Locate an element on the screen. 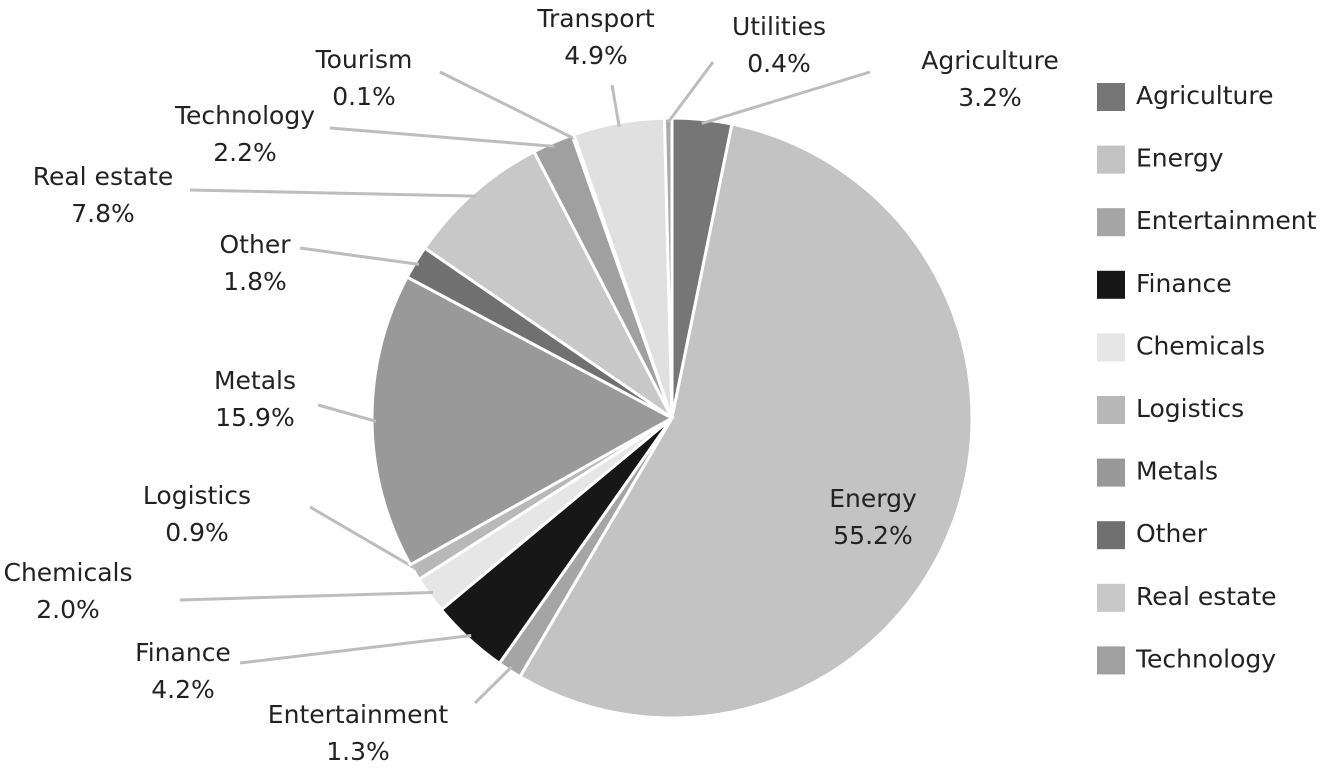 The image size is (1334, 771). legend-label: Other is located at coordinates (1172, 533).